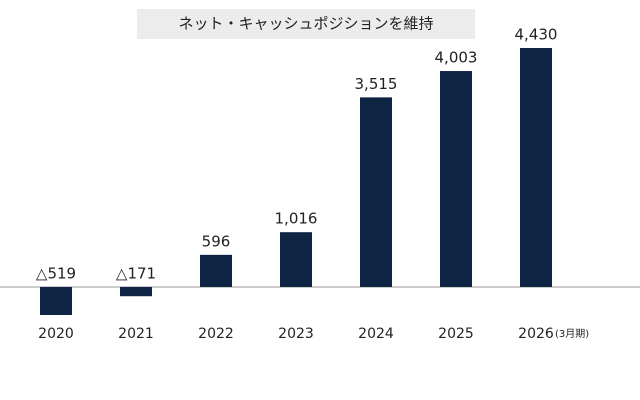 The width and height of the screenshot is (640, 400). What do you see at coordinates (376, 84) in the screenshot?
I see `value-label: 3,515` at bounding box center [376, 84].